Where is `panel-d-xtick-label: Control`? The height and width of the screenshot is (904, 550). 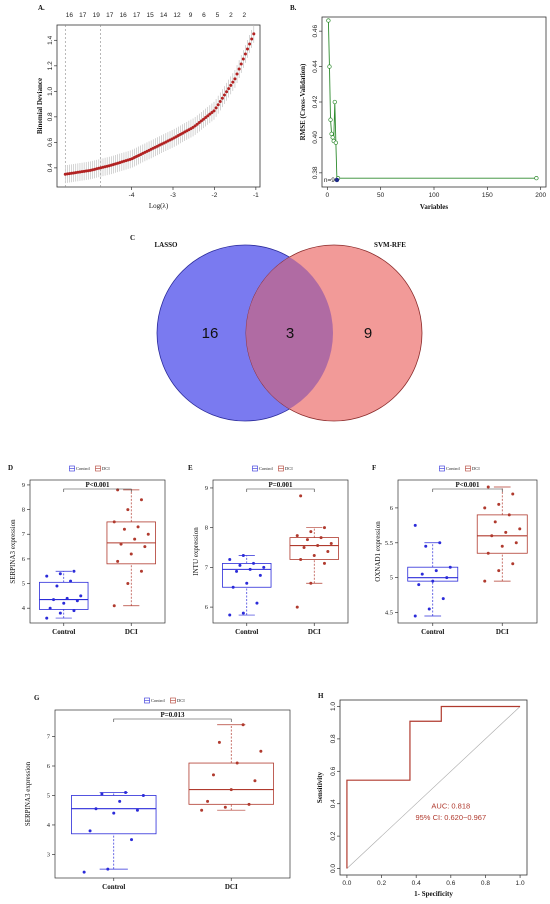
panel-d-xtick-label: Control is located at coordinates (63, 632).